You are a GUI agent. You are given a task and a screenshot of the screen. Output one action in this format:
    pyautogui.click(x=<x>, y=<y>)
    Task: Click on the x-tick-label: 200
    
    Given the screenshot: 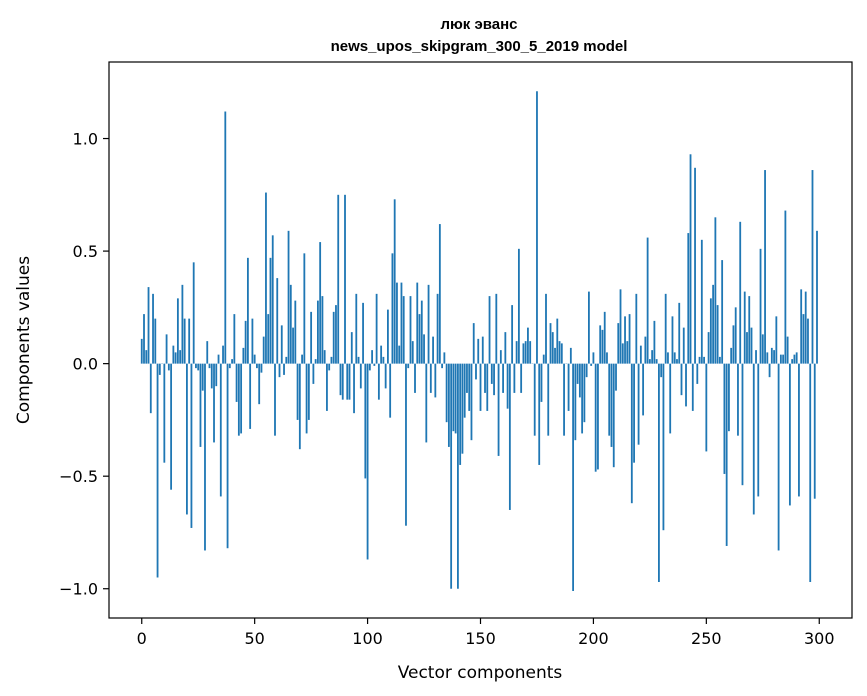 What is the action you would take?
    pyautogui.click(x=593, y=638)
    